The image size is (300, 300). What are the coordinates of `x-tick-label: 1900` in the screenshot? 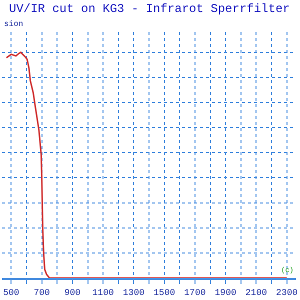 It's located at (225, 293).